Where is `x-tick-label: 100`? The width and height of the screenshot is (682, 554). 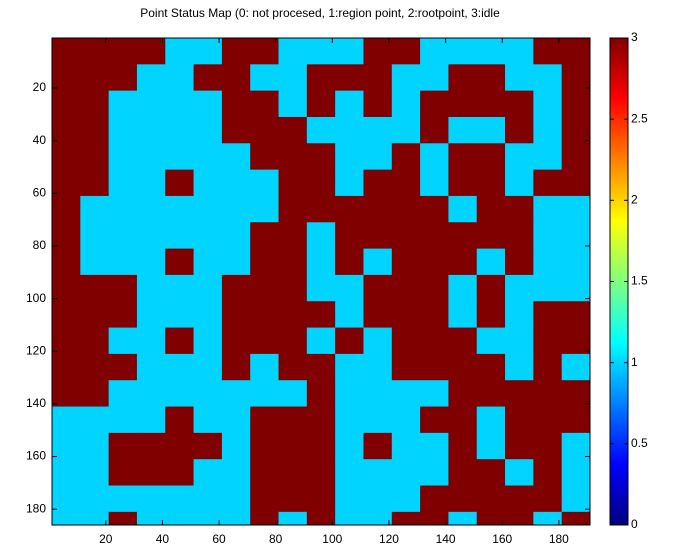 x-tick-label: 100 is located at coordinates (332, 539).